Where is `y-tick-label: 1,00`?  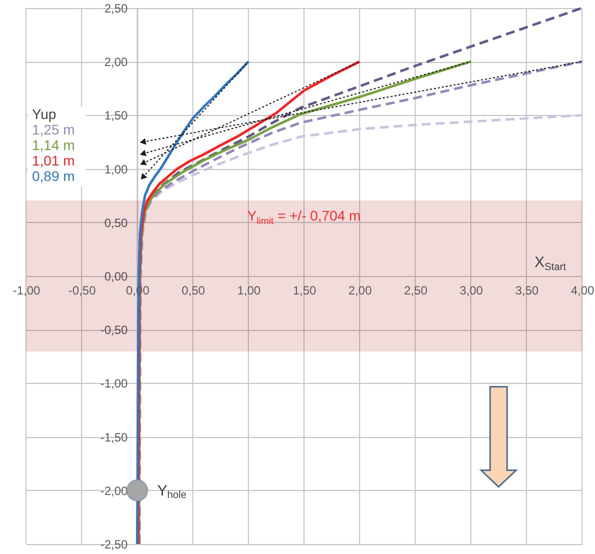 y-tick-label: 1,00 is located at coordinates (116, 169).